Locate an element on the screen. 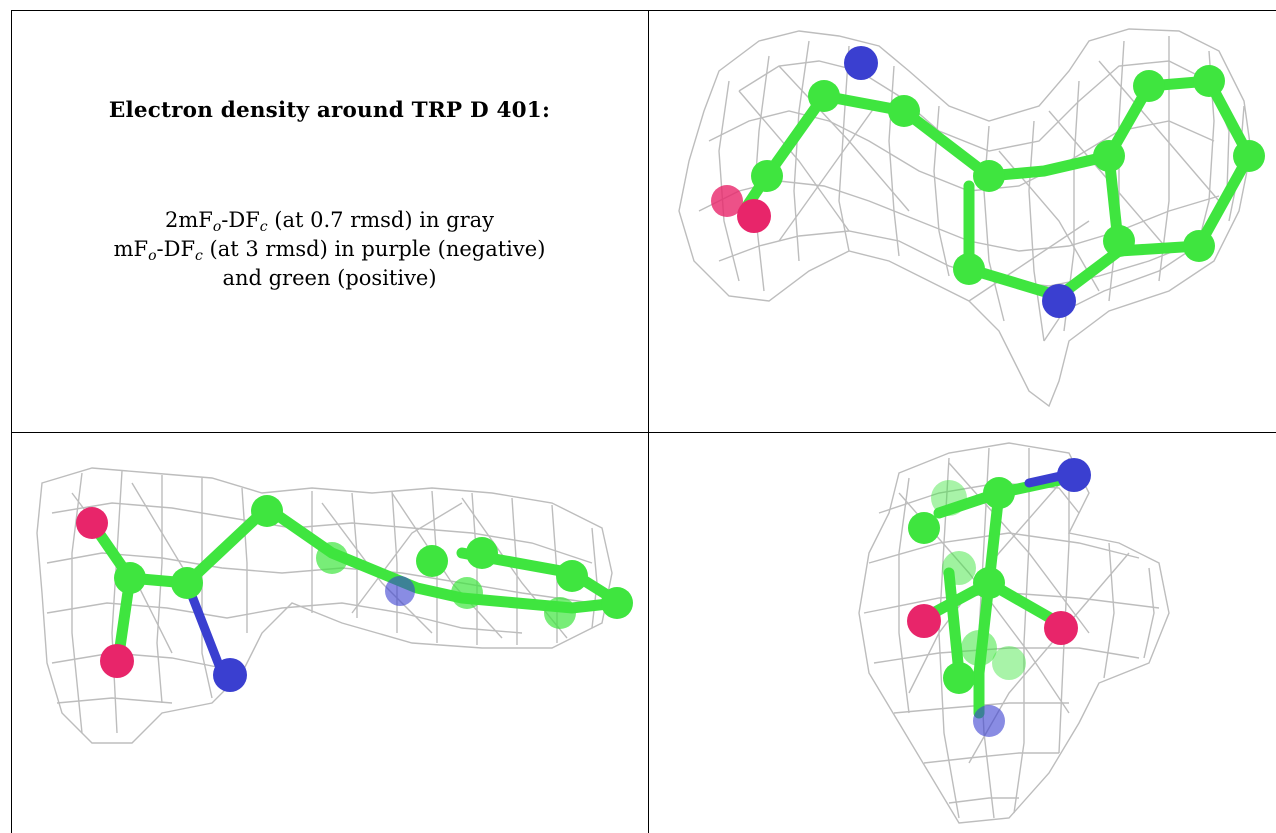 The image size is (1276, 833). legend-line-2: mFo-DFc (at 3 rmsd) in purple (negative) is located at coordinates (329, 250).